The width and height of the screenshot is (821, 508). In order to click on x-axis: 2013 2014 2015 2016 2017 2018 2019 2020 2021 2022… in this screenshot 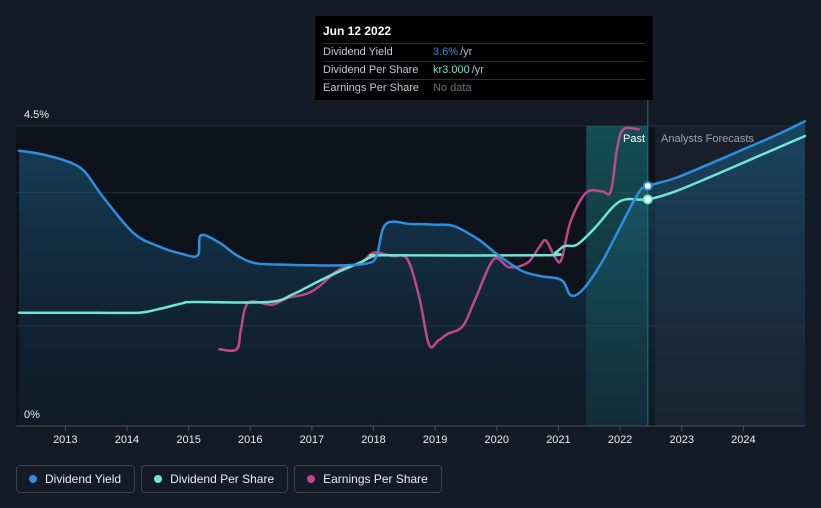, I will do `click(404, 436)`.